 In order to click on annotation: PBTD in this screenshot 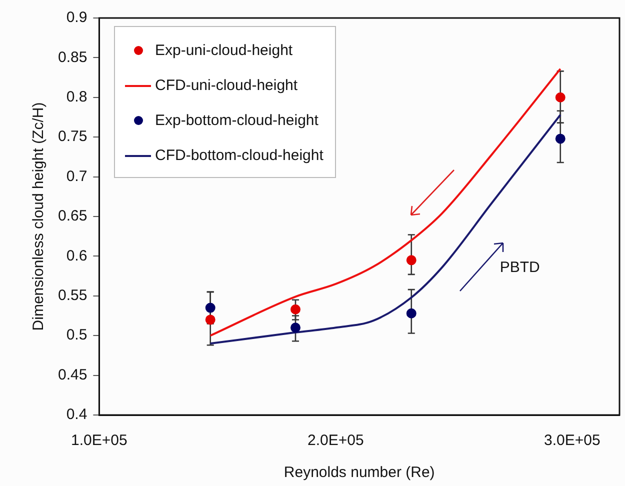, I will do `click(520, 267)`.